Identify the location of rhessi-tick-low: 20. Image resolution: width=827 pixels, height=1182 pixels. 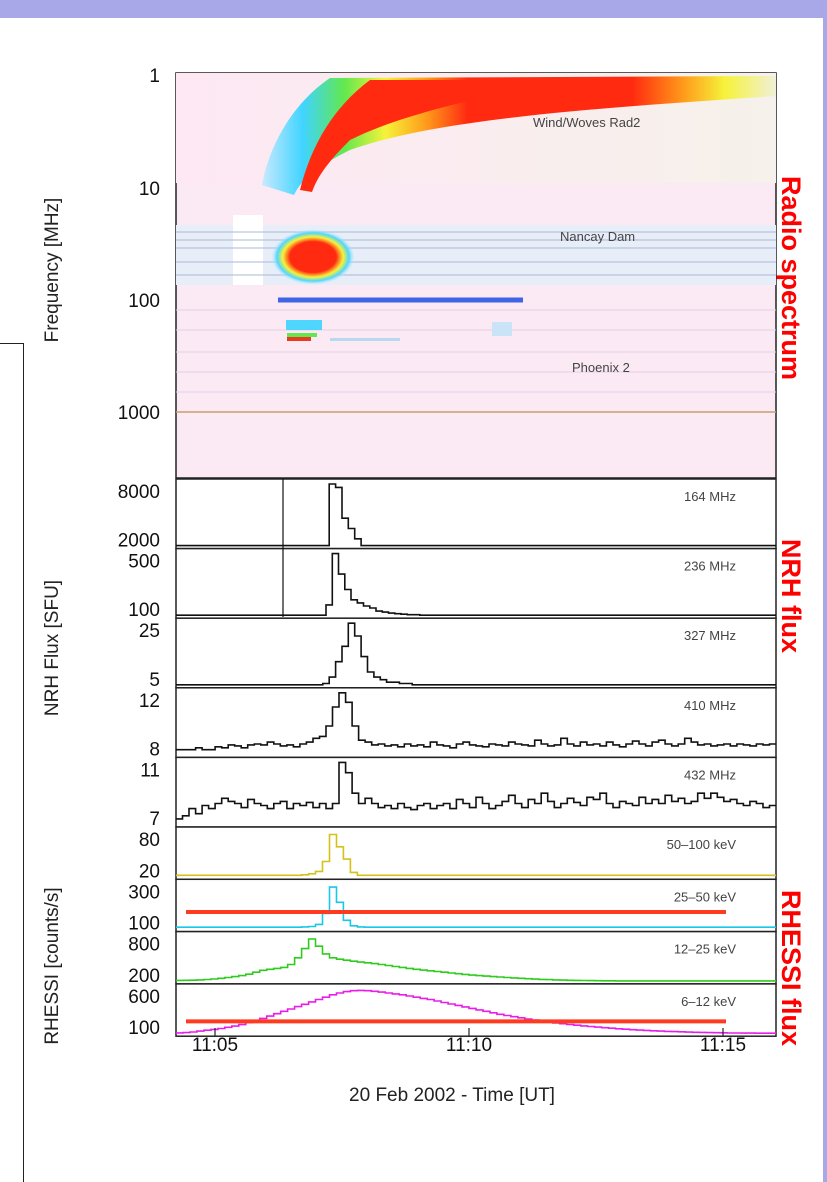
(149, 871).